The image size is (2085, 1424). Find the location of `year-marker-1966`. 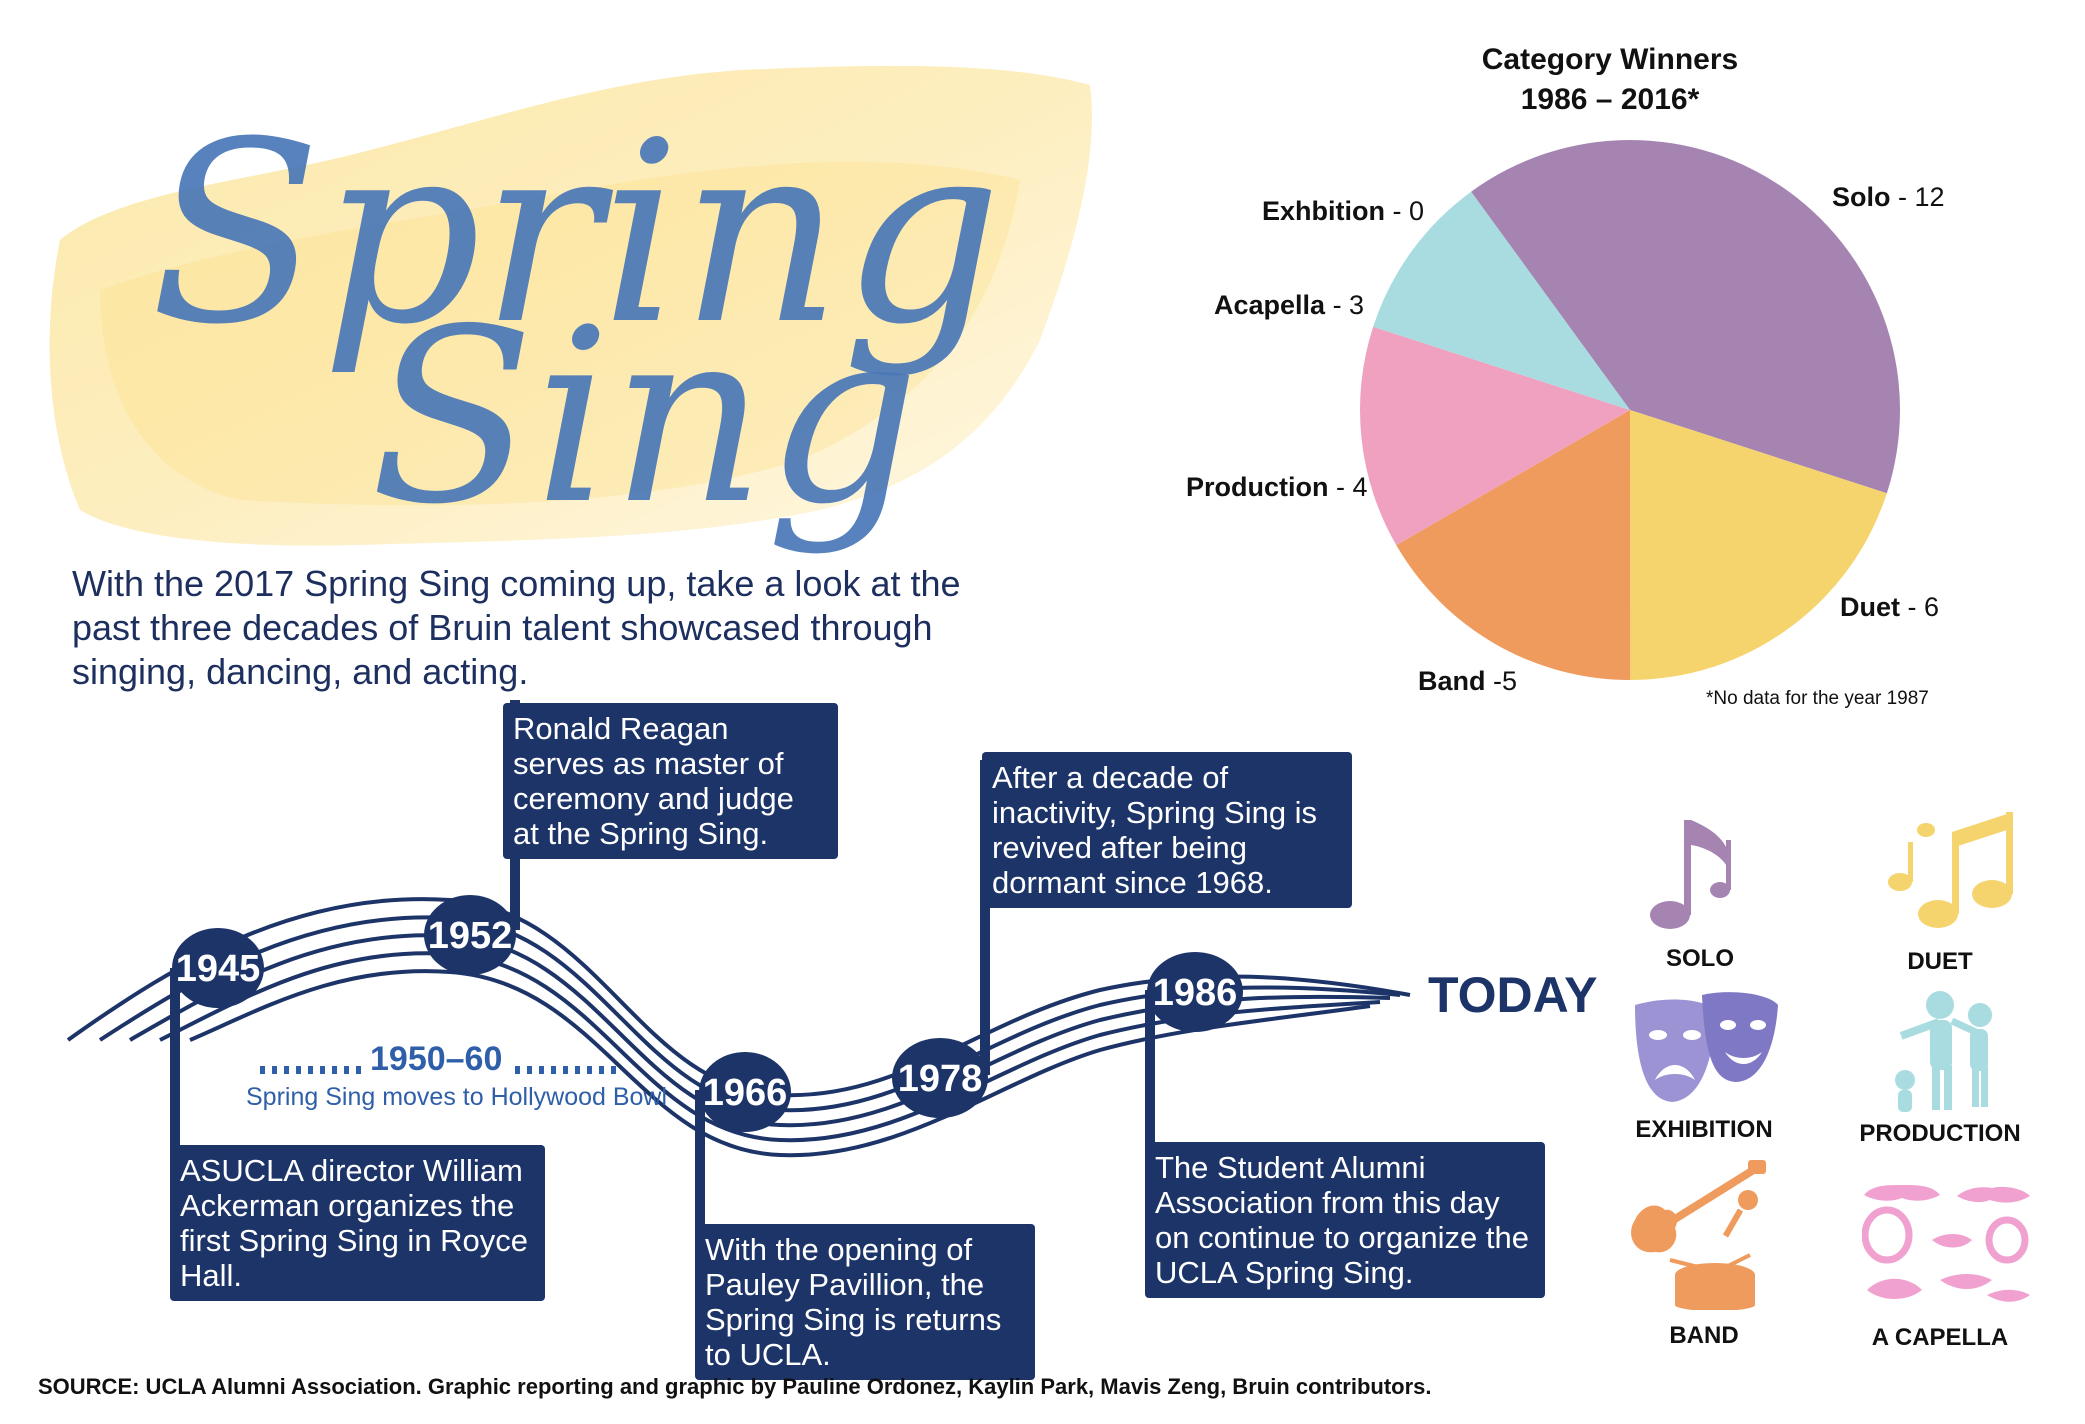

year-marker-1966 is located at coordinates (745, 1092).